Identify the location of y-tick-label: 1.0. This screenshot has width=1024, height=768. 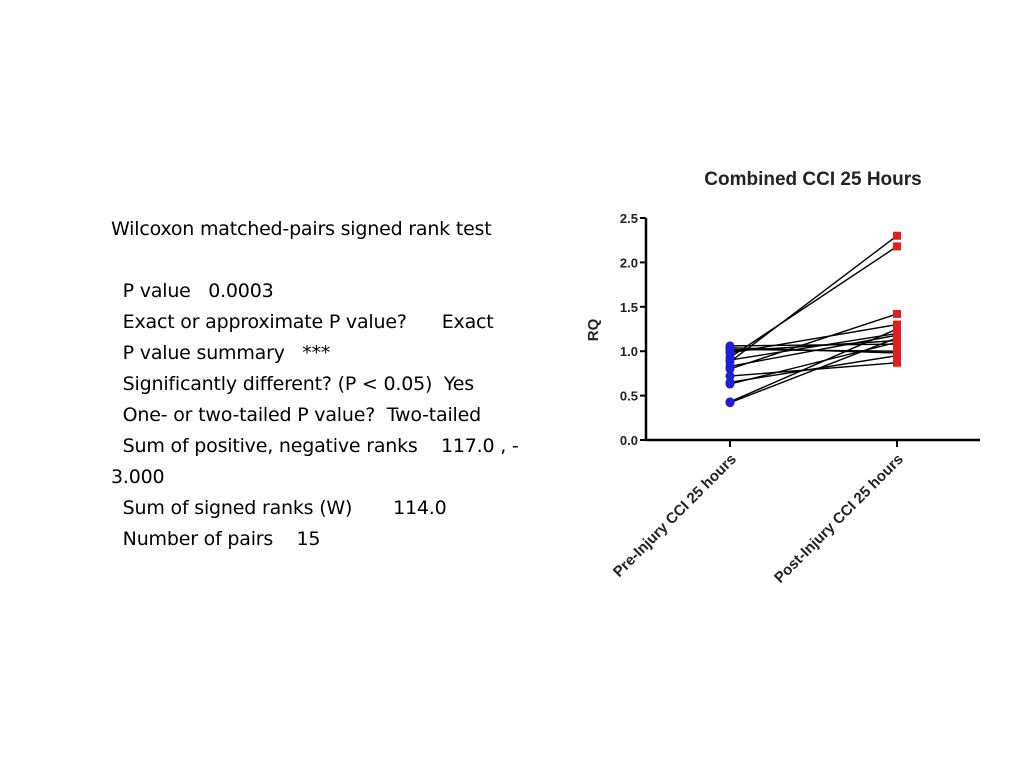
(629, 351).